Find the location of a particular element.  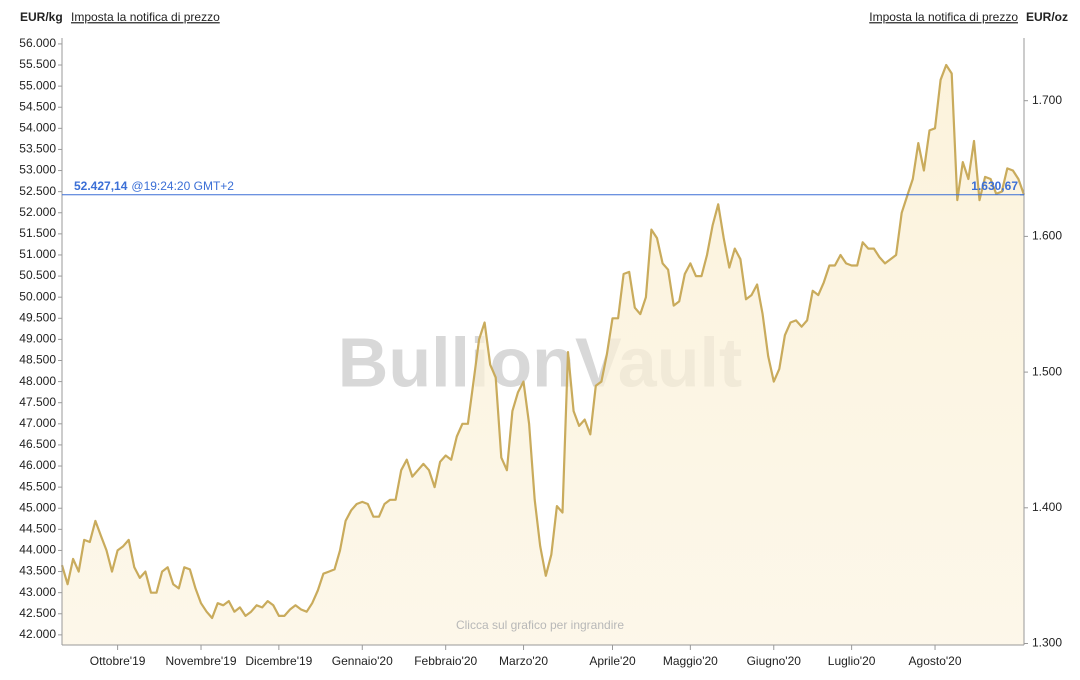

hint: Clicca sul grafico per ingrandire is located at coordinates (540, 625).